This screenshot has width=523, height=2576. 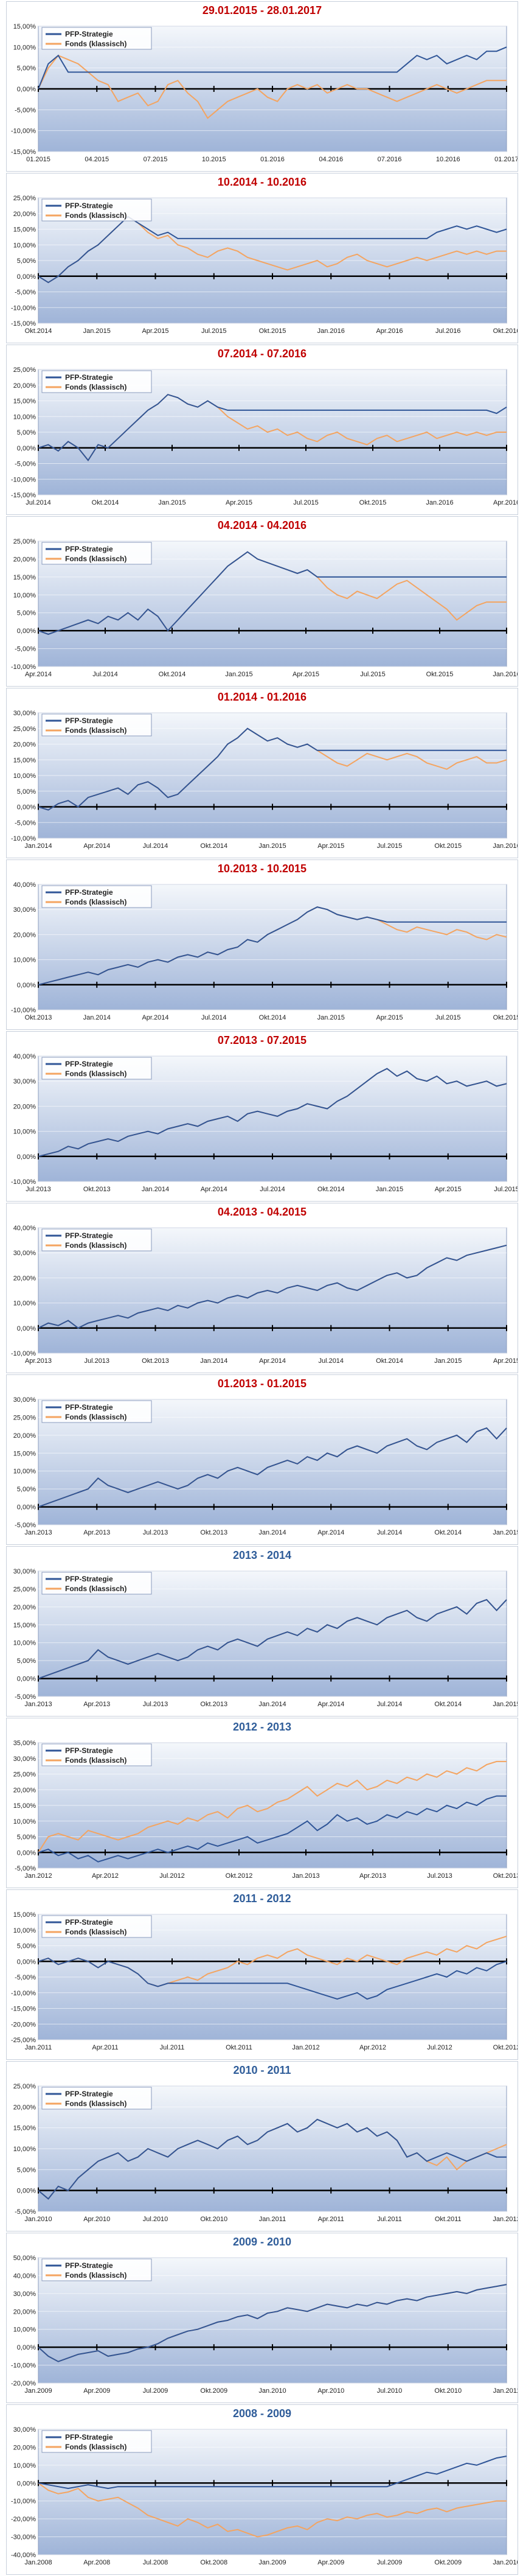 I want to click on chart-title: 2009 - 2010, so click(x=262, y=2242).